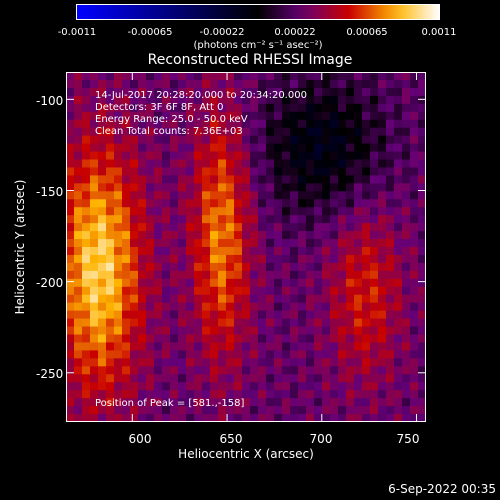 The image size is (500, 500). I want to click on x-axis-label: Heliocentric X (arcsec), so click(246, 454).